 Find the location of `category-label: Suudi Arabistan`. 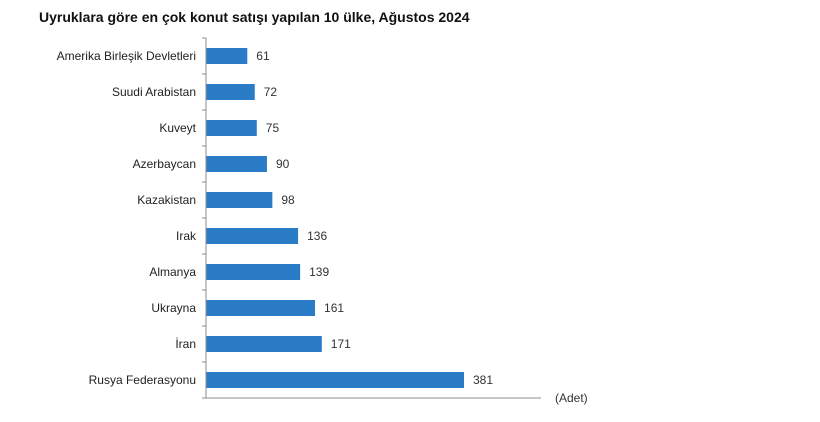

category-label: Suudi Arabistan is located at coordinates (154, 92).